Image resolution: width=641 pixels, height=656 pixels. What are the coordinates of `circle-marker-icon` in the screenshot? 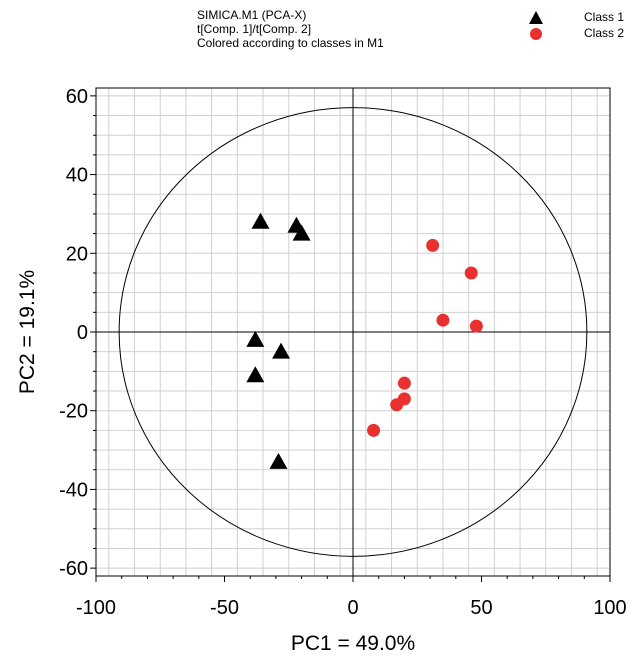 It's located at (536, 34).